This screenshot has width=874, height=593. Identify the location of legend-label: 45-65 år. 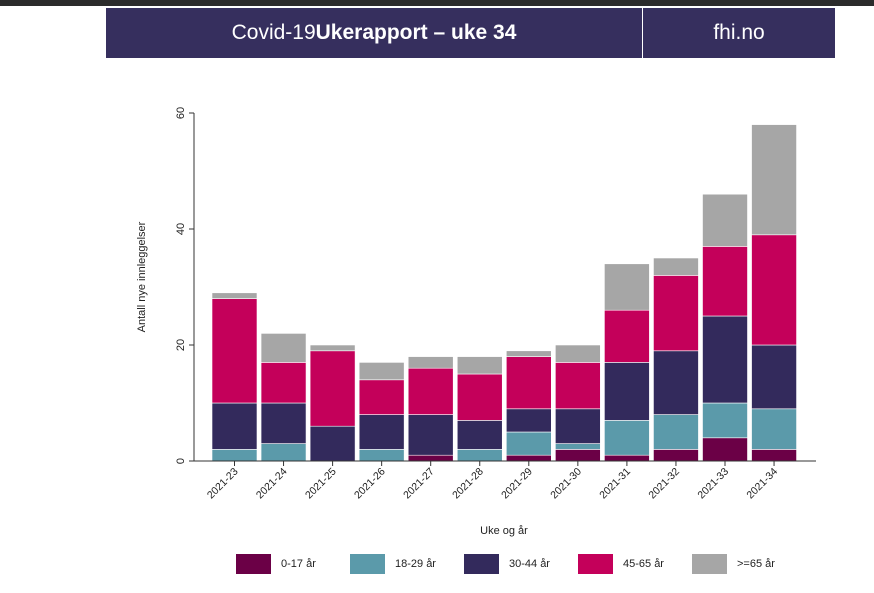
(643, 564).